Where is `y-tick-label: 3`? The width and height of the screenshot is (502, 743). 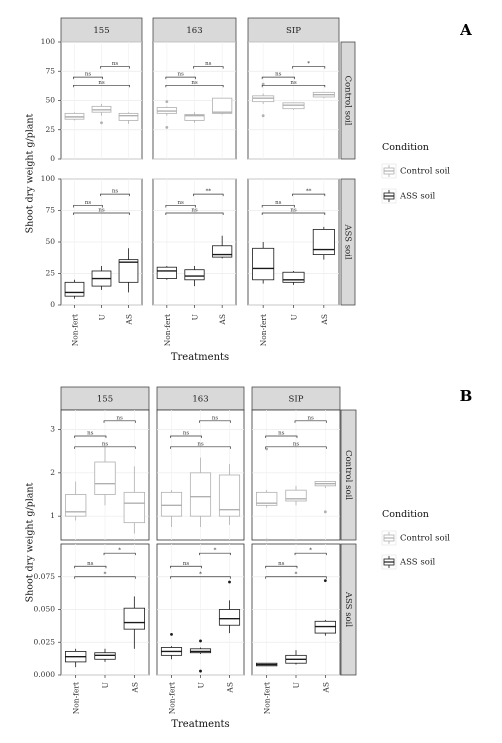
y-tick-label: 3 is located at coordinates (52, 429).